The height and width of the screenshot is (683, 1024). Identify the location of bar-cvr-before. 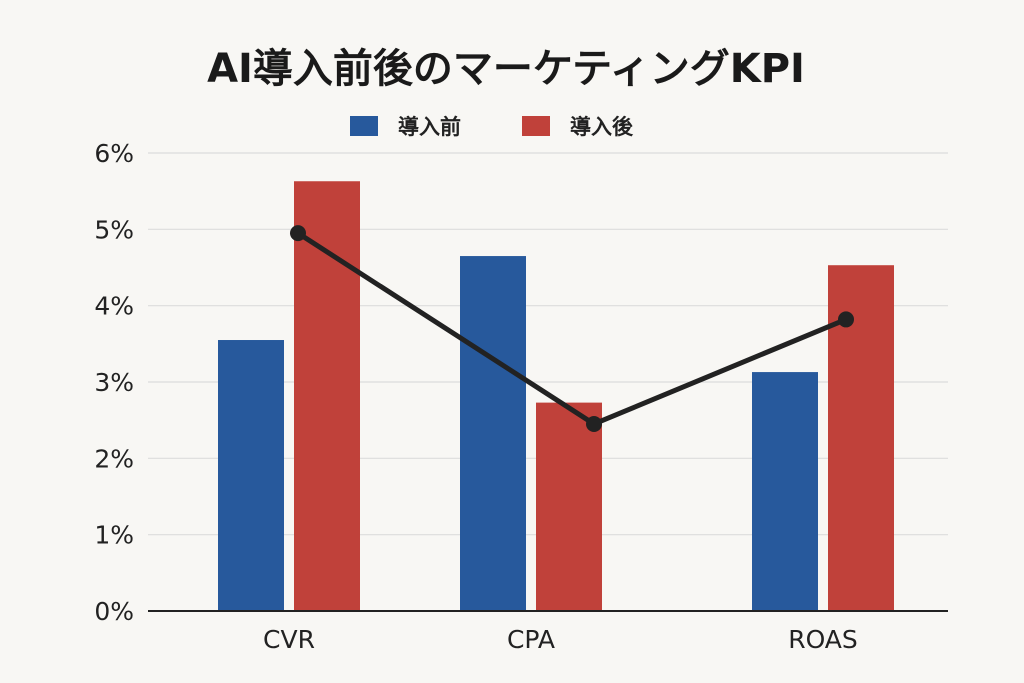
(251, 475).